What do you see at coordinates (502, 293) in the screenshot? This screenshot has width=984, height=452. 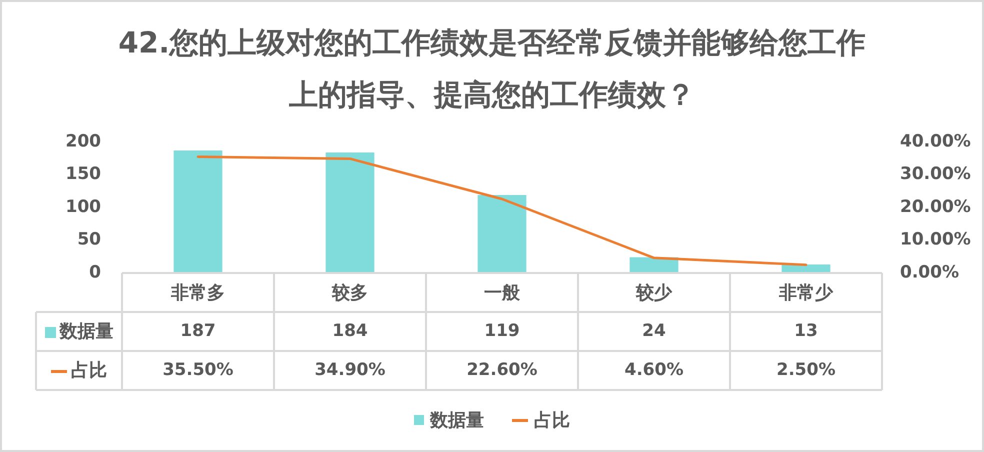 I see `x-tick-label: 一般` at bounding box center [502, 293].